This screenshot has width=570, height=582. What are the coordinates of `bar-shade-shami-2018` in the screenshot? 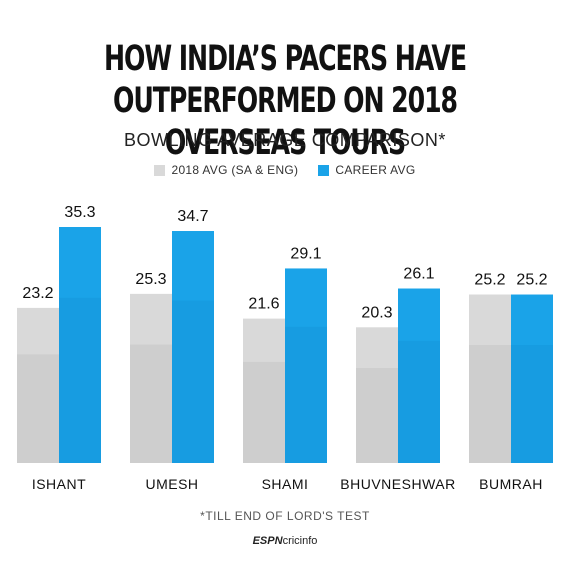 It's located at (264, 412).